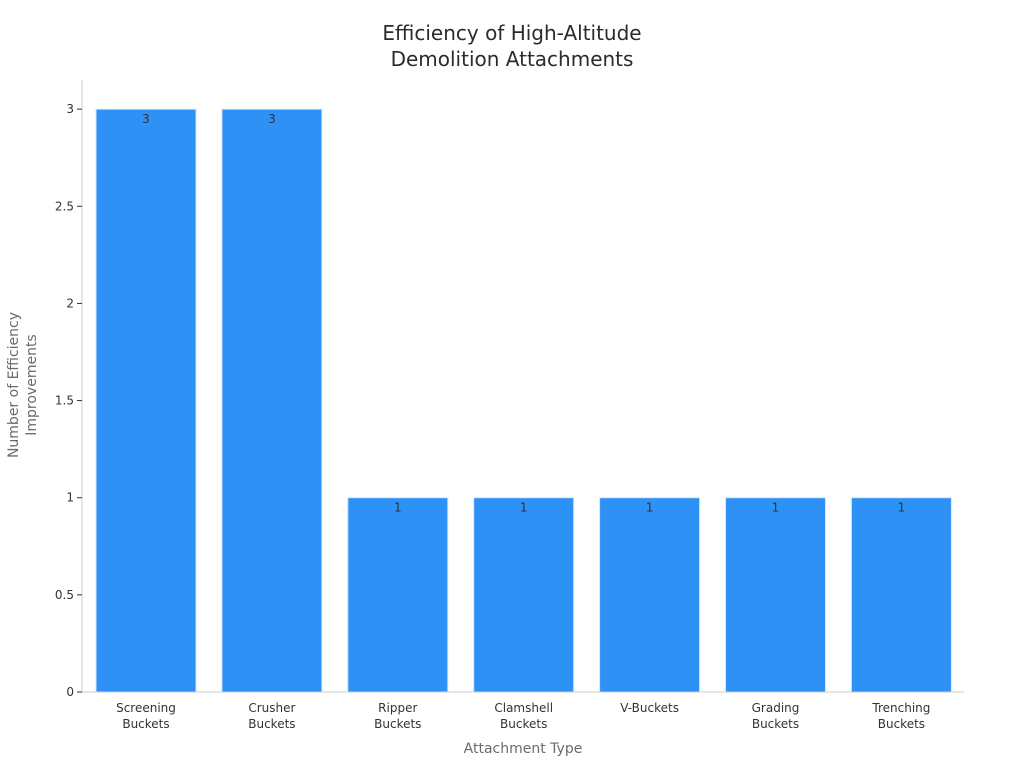 The image size is (1024, 768). What do you see at coordinates (649, 708) in the screenshot?
I see `x-tick-label: V-Buckets` at bounding box center [649, 708].